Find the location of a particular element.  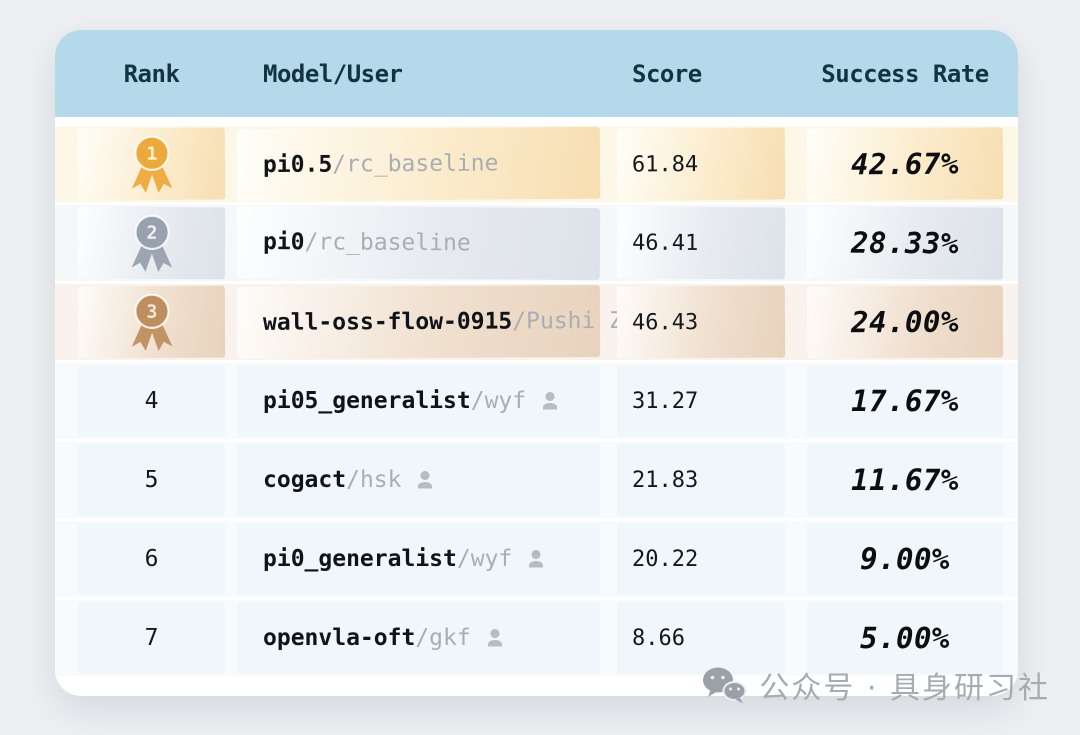

success-rate-cell: 24.00% is located at coordinates (905, 322).